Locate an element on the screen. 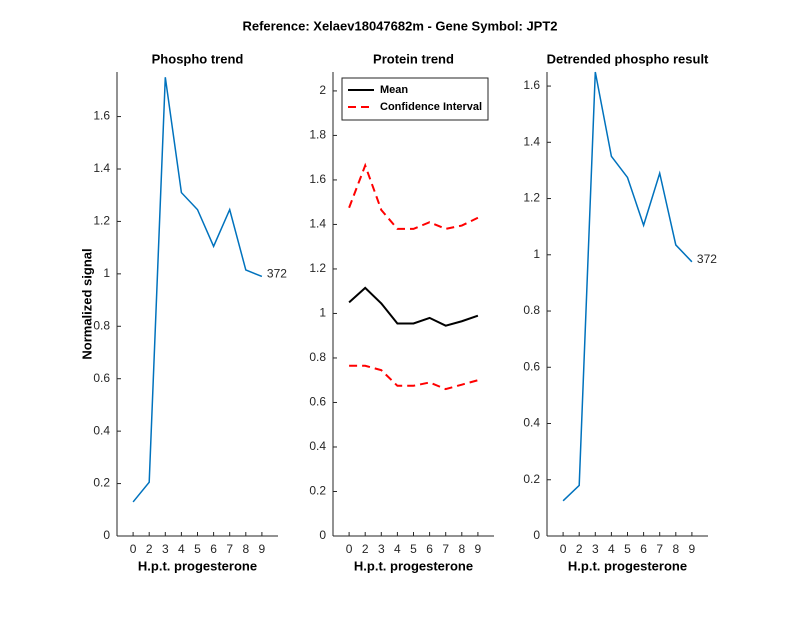 The image size is (800, 618). y-tick-label: 1.8 is located at coordinates (317, 135).